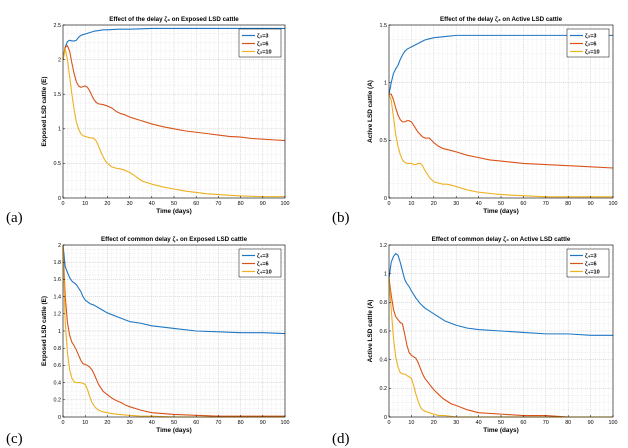  I want to click on panel-label: (b), so click(341, 218).